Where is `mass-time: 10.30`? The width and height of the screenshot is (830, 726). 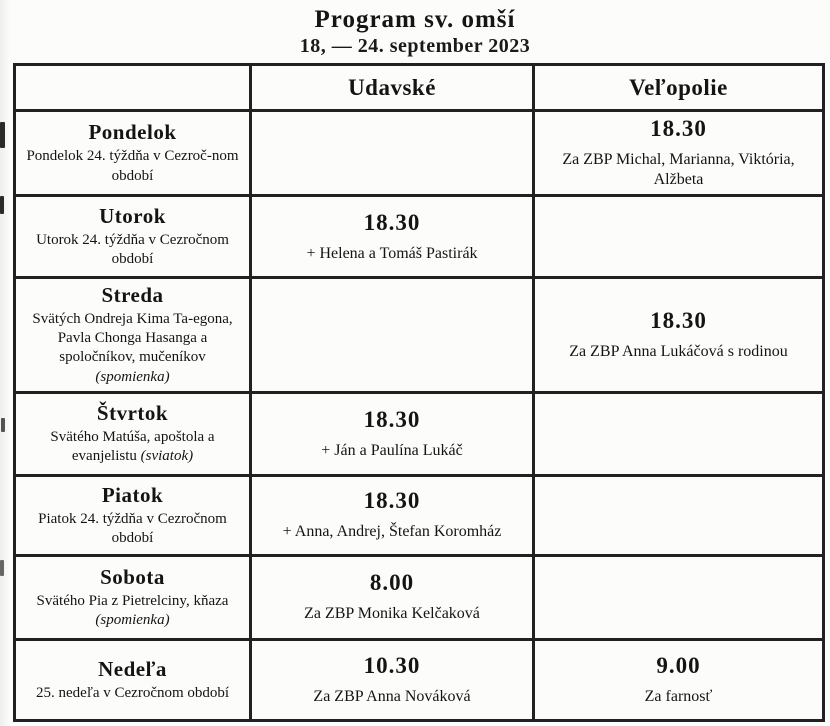
mass-time: 10.30 is located at coordinates (392, 665).